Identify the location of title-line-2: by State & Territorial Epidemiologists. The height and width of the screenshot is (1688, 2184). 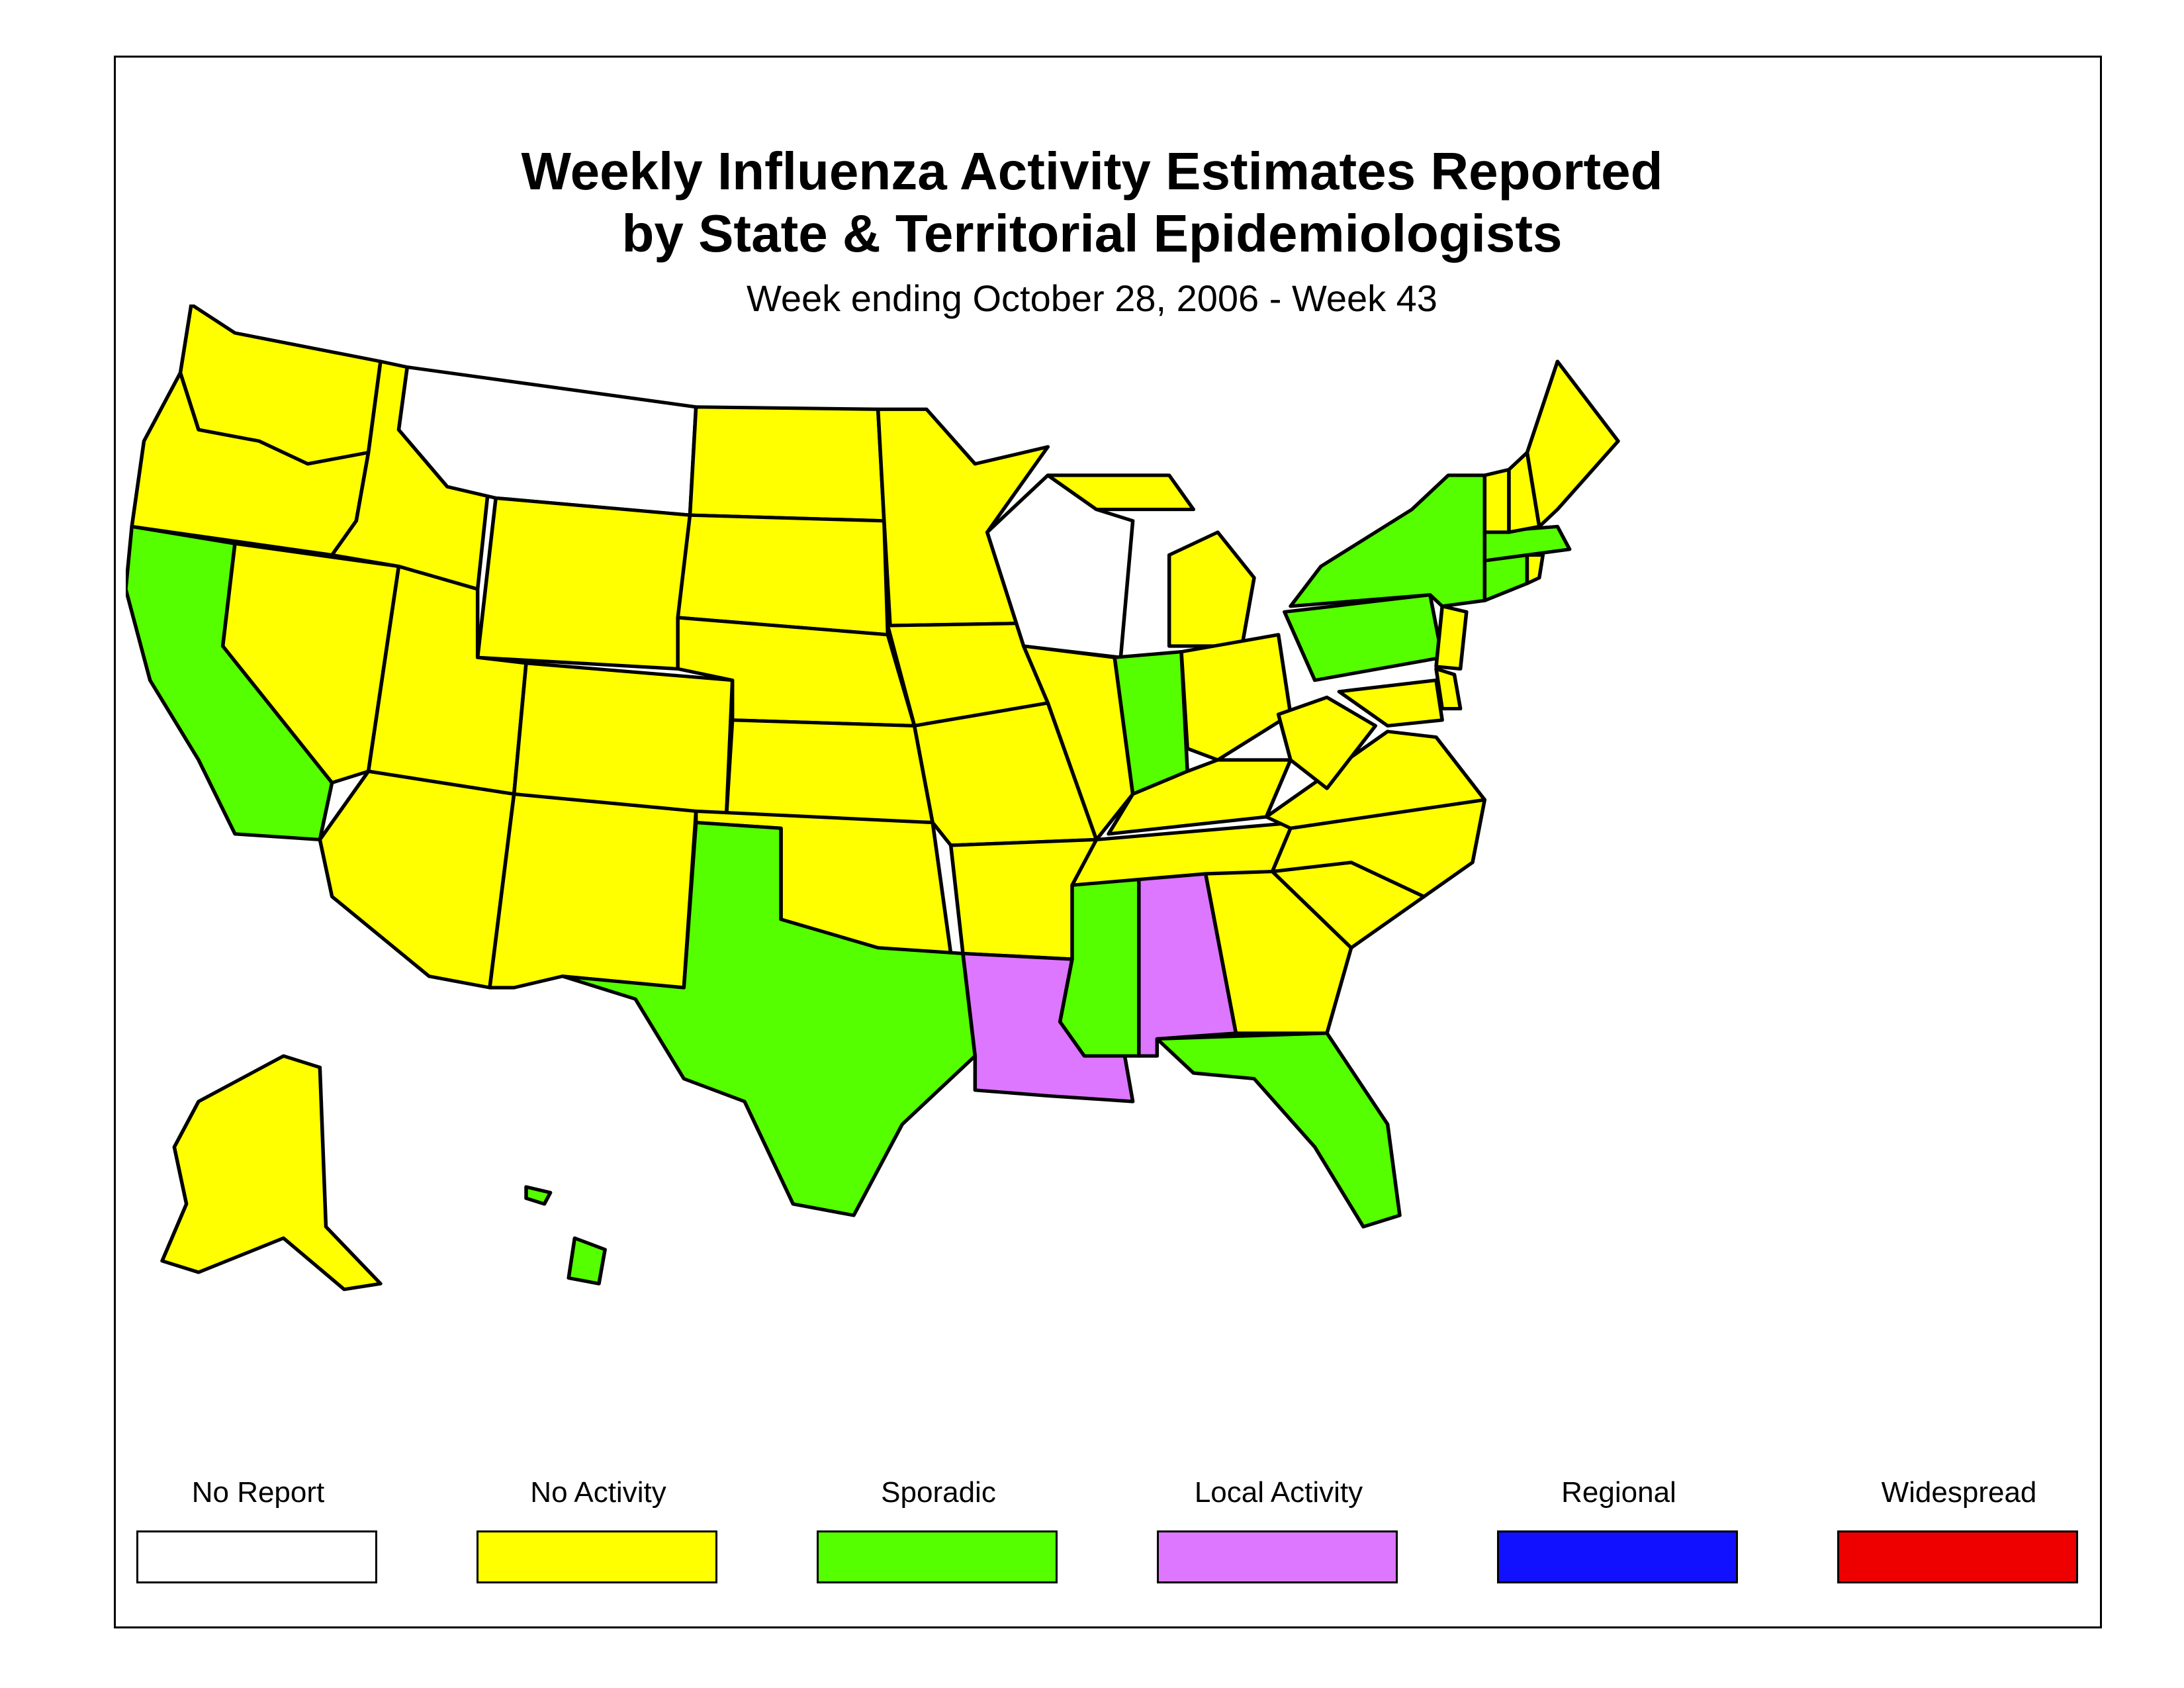
(1092, 233).